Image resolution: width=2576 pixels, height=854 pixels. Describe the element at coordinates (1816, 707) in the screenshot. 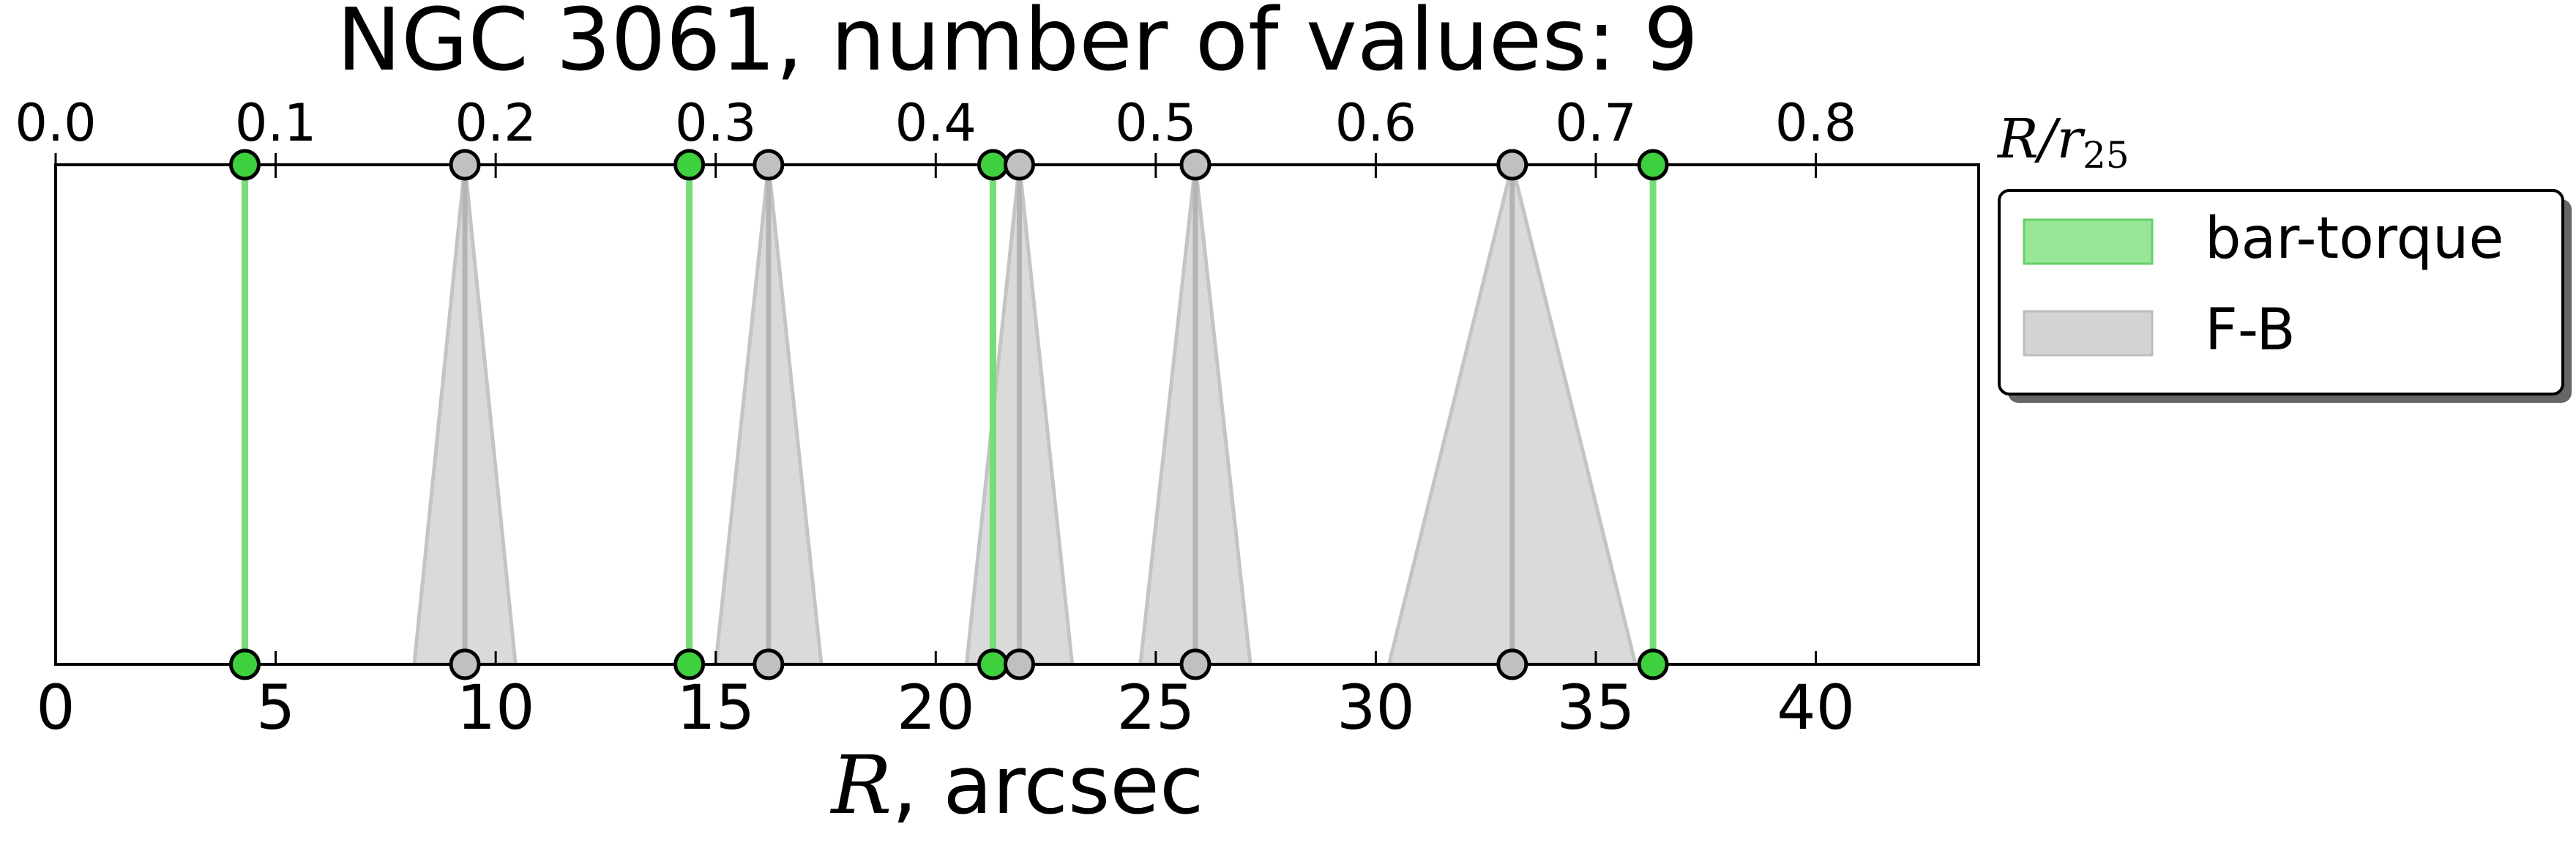

I see `x-tick-label: 40` at that location.